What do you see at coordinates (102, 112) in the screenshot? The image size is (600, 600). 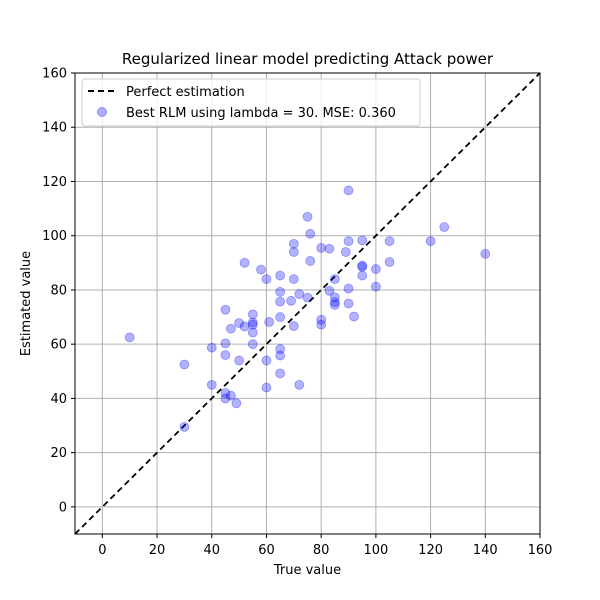 I see `legend-marker-swatch` at bounding box center [102, 112].